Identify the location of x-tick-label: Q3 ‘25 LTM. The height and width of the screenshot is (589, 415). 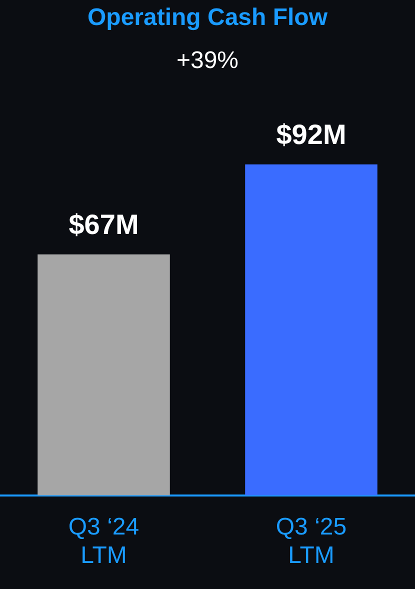
(311, 541).